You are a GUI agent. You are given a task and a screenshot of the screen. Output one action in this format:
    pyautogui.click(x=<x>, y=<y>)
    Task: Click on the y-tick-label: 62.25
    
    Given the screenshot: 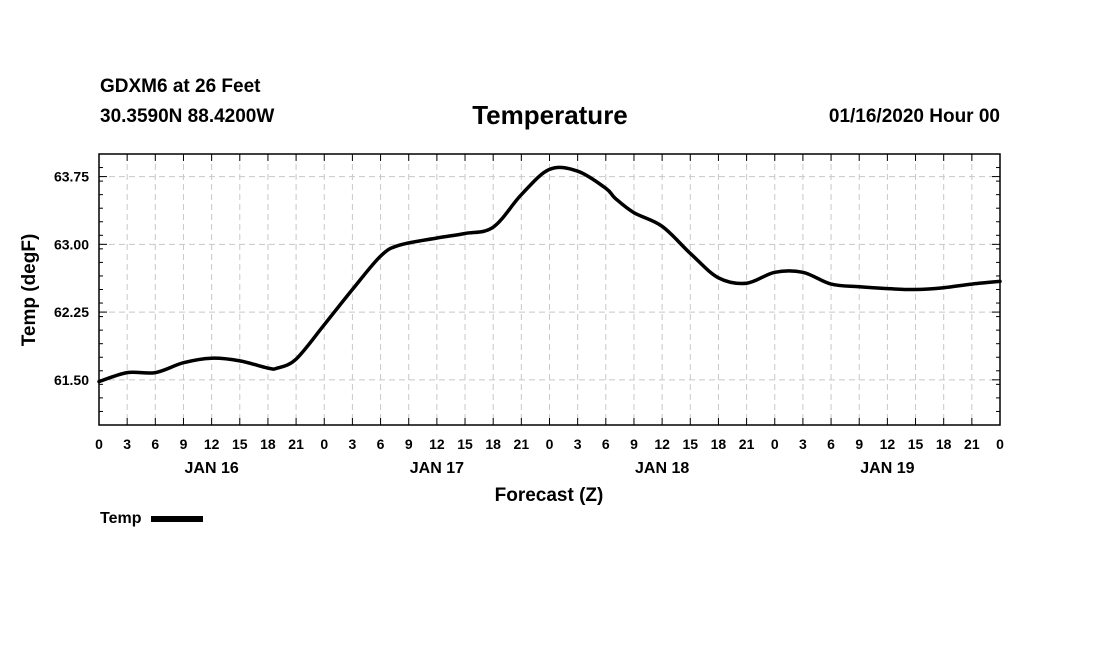 What is the action you would take?
    pyautogui.click(x=71, y=312)
    